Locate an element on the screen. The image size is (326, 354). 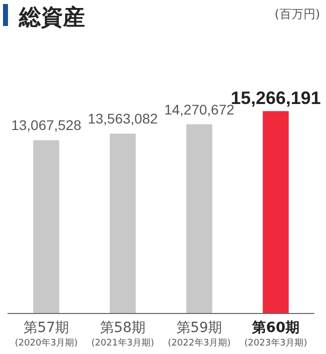
chart-title: 総資産 is located at coordinates (51, 17).